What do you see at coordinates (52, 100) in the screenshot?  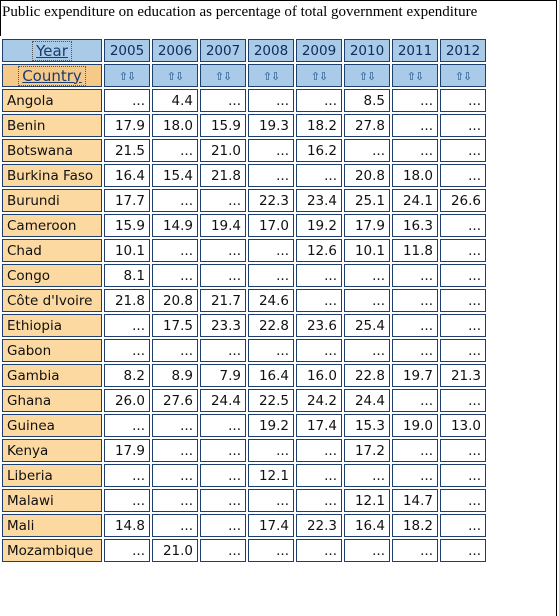 I see `country-cell: Angola` at bounding box center [52, 100].